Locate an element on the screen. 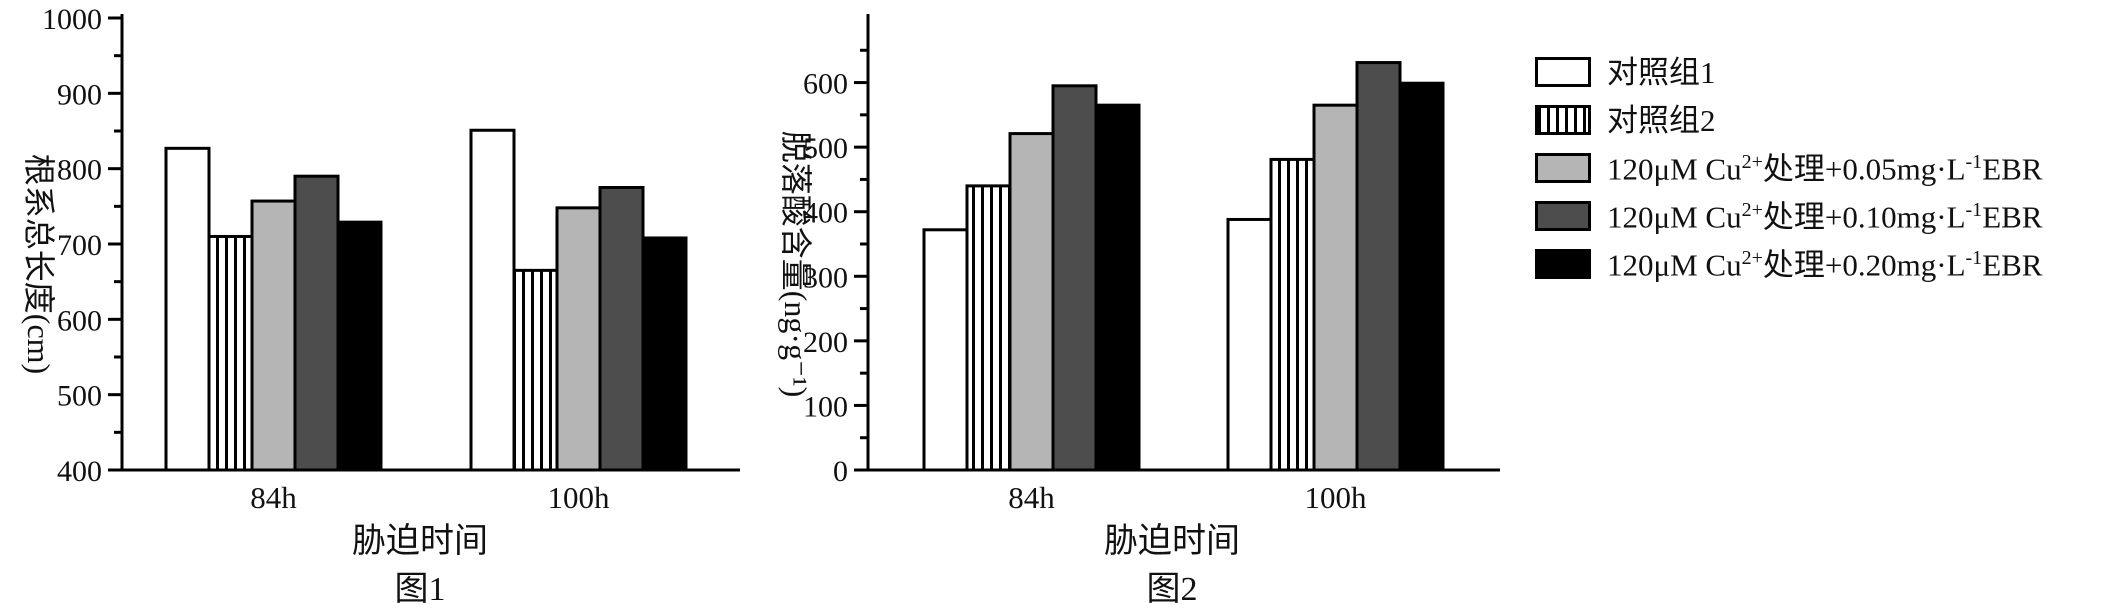 This screenshot has width=2125, height=610. y-tick-label: 900 is located at coordinates (79, 94).